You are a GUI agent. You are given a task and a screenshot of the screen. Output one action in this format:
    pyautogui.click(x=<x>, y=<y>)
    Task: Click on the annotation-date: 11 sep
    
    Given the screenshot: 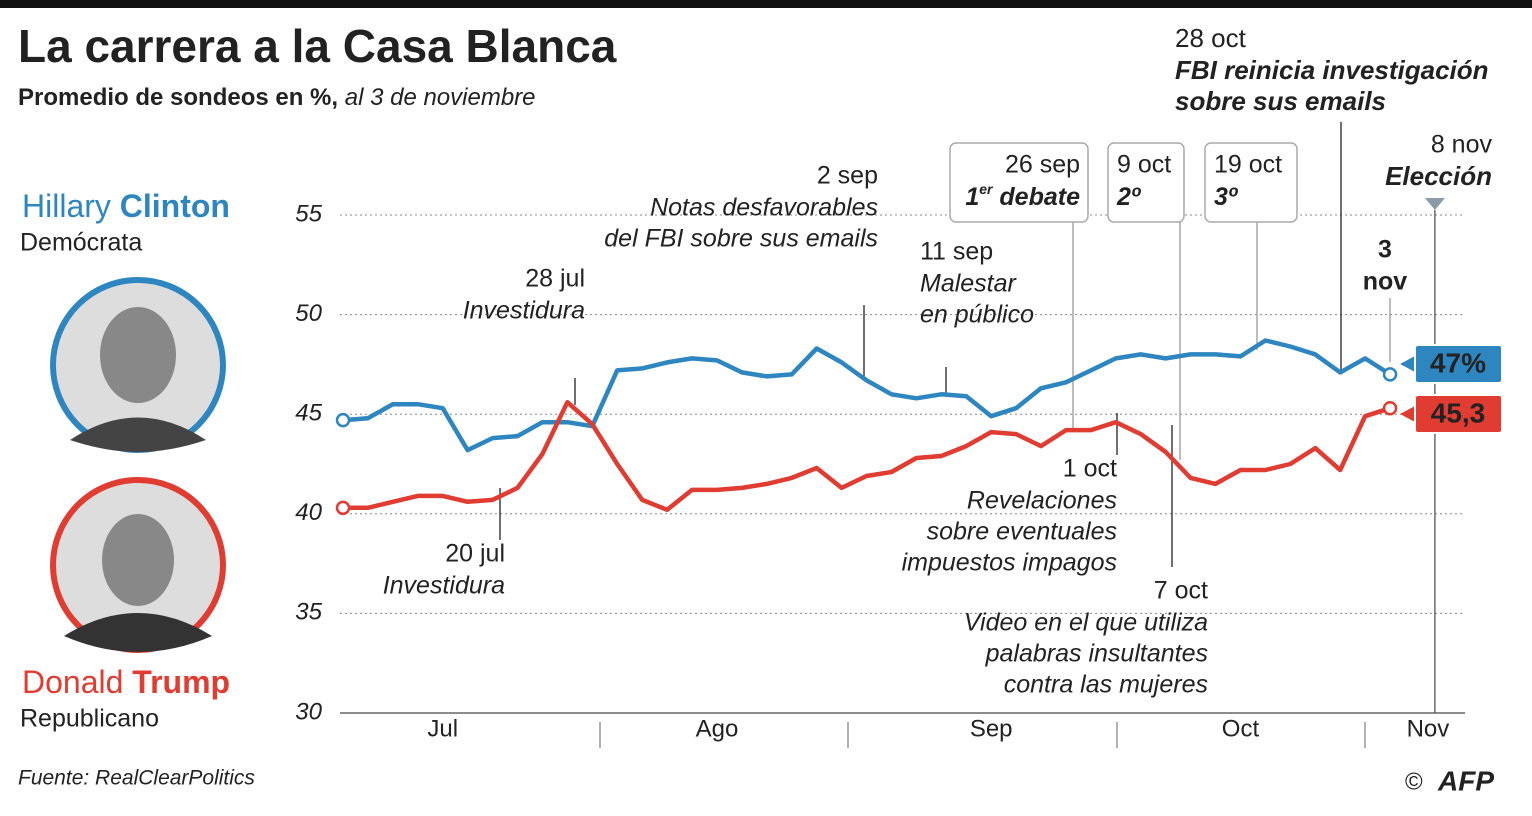 What is the action you would take?
    pyautogui.click(x=956, y=252)
    